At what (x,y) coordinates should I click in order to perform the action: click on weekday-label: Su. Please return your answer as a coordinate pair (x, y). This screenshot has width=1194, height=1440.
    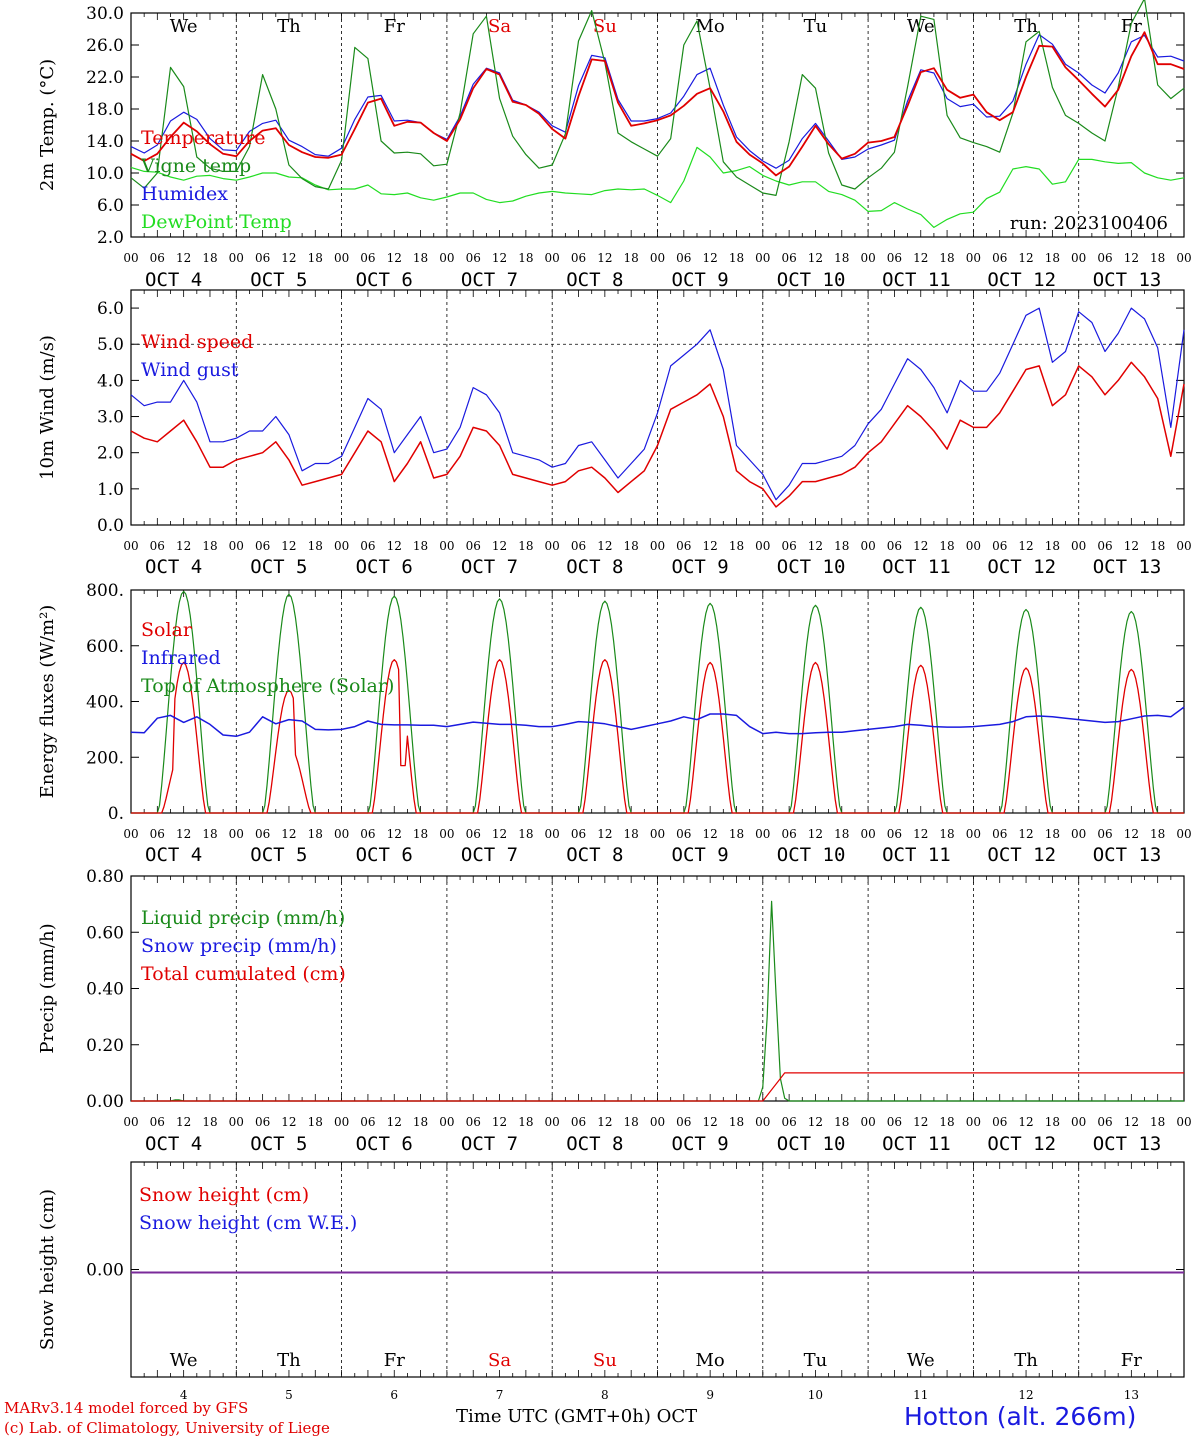
    Looking at the image, I should click on (605, 26).